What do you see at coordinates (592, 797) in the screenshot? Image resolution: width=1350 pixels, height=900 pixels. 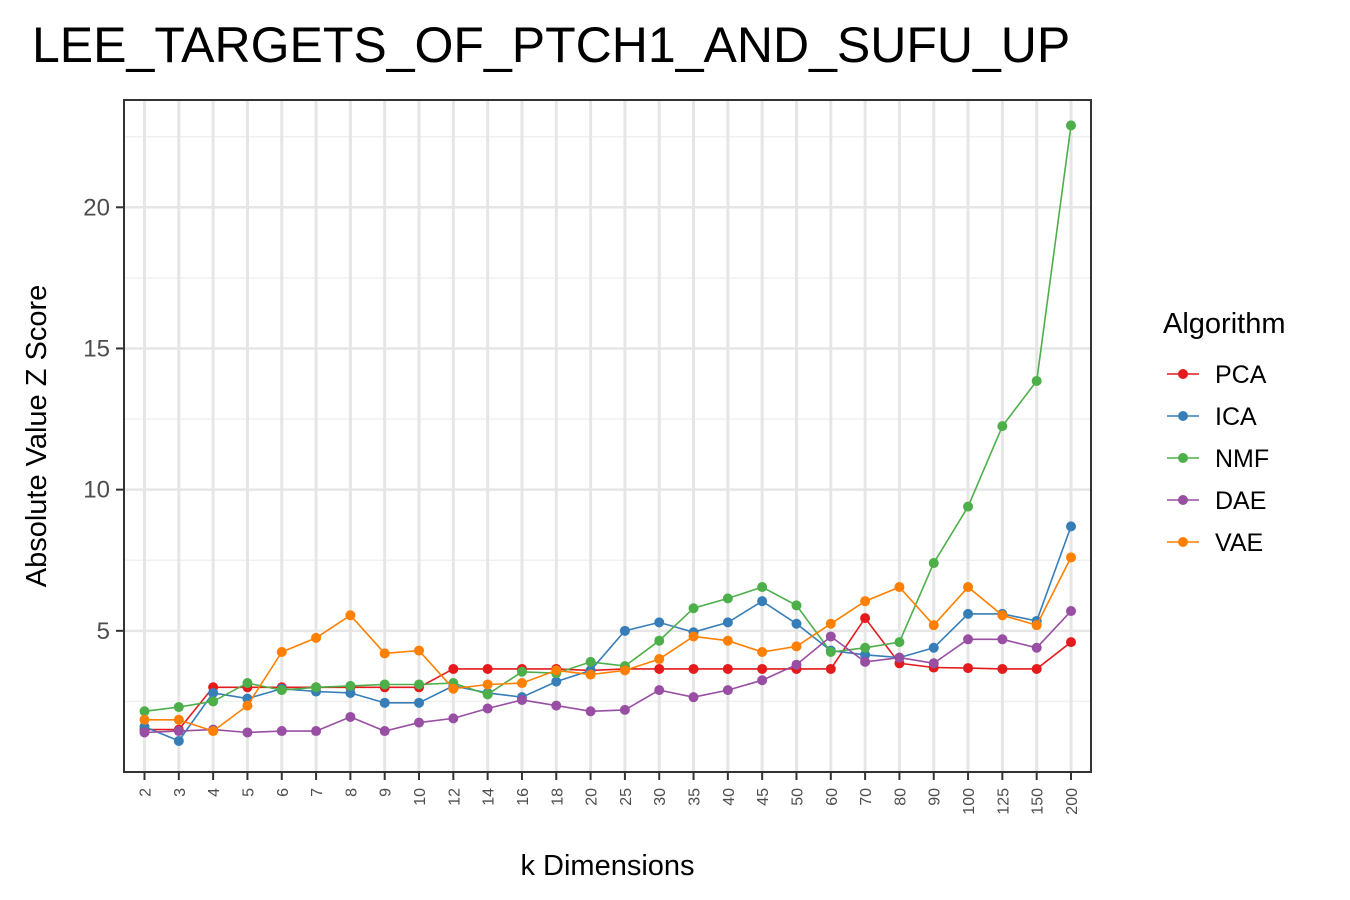 I see `x-tick-label: 20` at bounding box center [592, 797].